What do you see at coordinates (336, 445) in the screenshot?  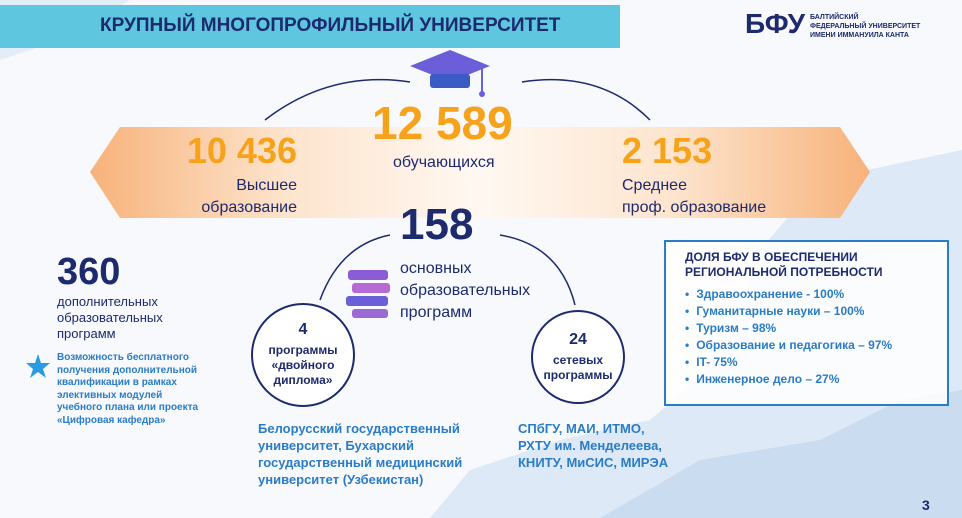 I see `partner-line: университет, Бухарский` at bounding box center [336, 445].